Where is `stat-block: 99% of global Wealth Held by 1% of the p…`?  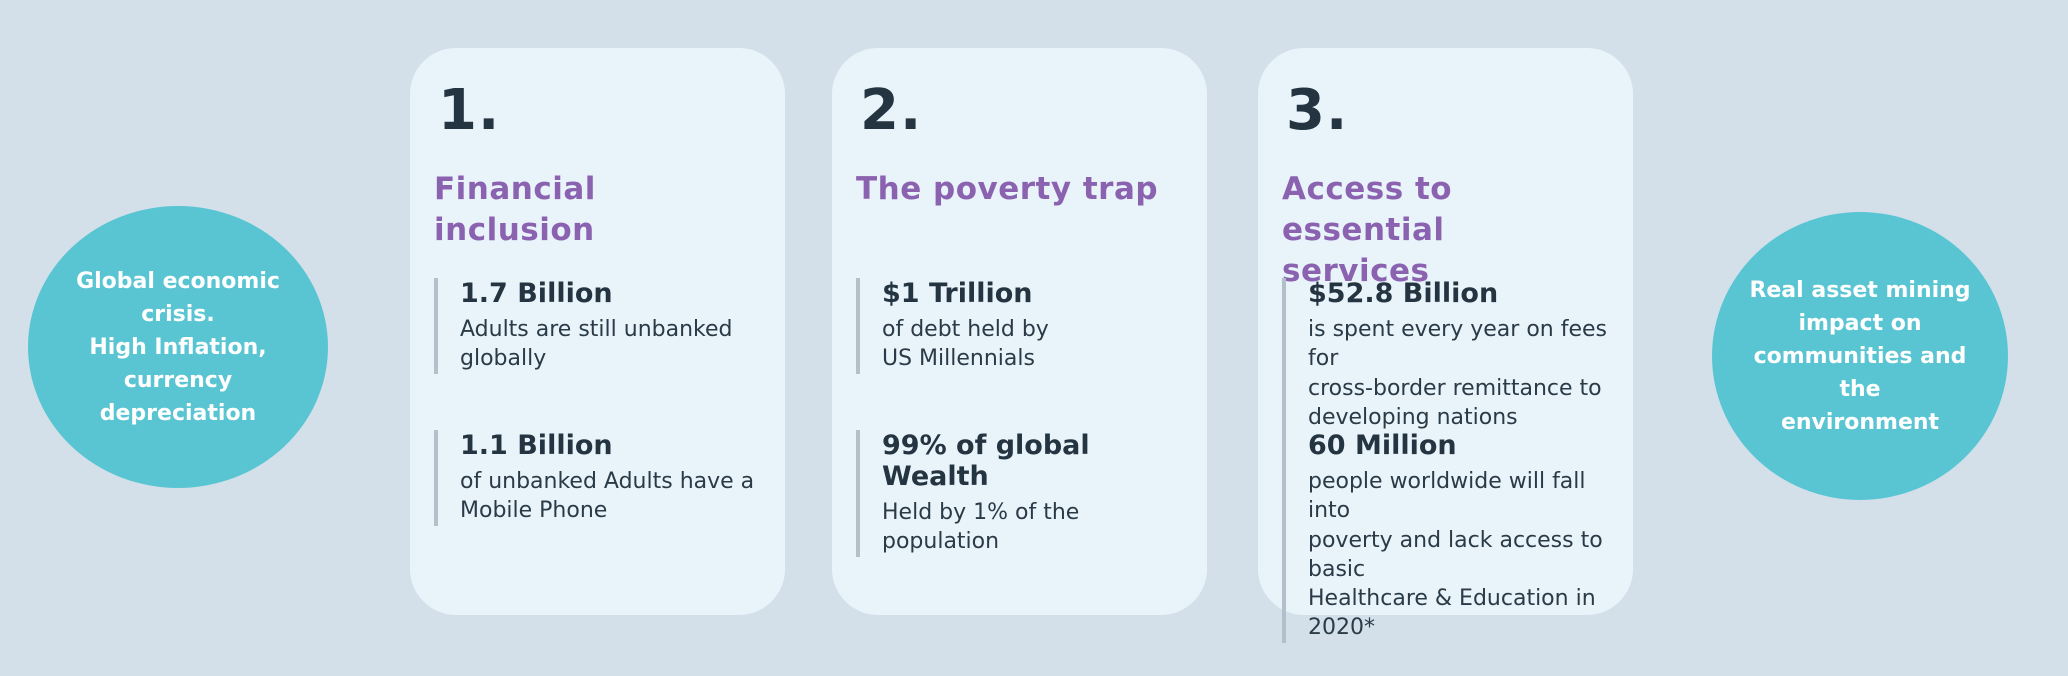
stat-block: 99% of global Wealth Held by 1% of the p… is located at coordinates (1019, 493).